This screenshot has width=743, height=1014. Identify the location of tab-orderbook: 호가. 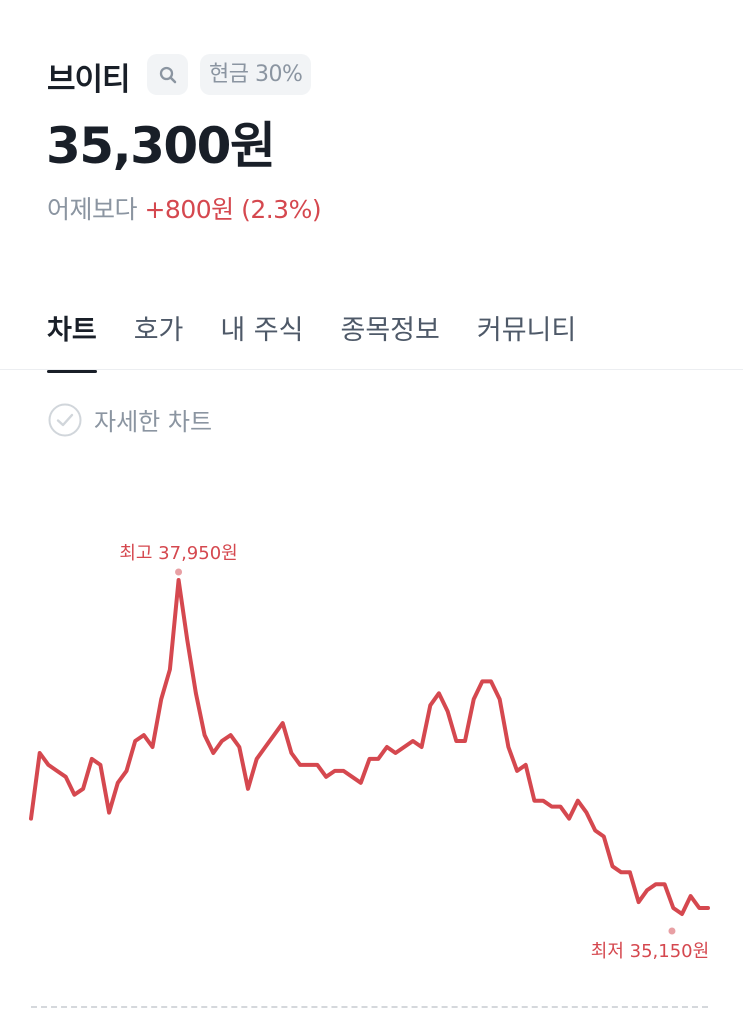
(158, 330).